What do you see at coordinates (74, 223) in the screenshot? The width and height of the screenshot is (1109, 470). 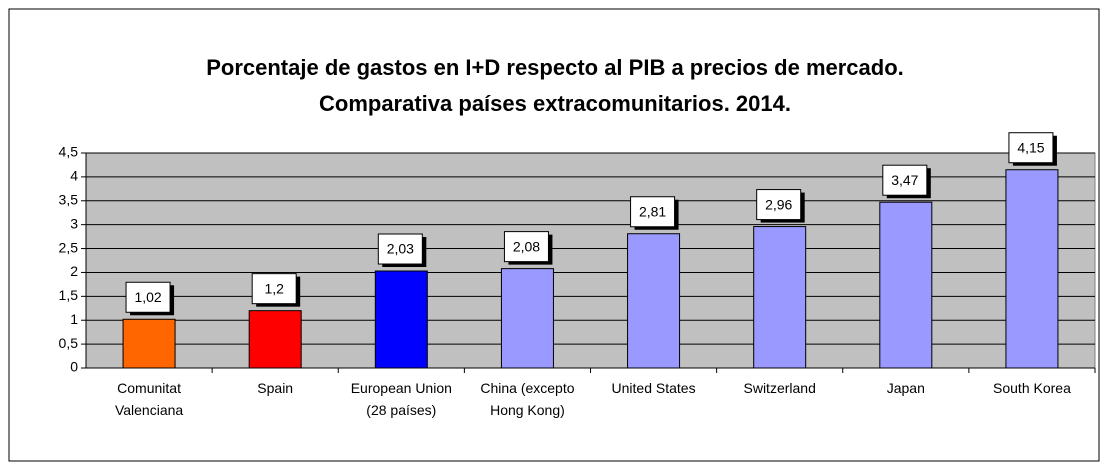 I see `y-tick-label: 3` at bounding box center [74, 223].